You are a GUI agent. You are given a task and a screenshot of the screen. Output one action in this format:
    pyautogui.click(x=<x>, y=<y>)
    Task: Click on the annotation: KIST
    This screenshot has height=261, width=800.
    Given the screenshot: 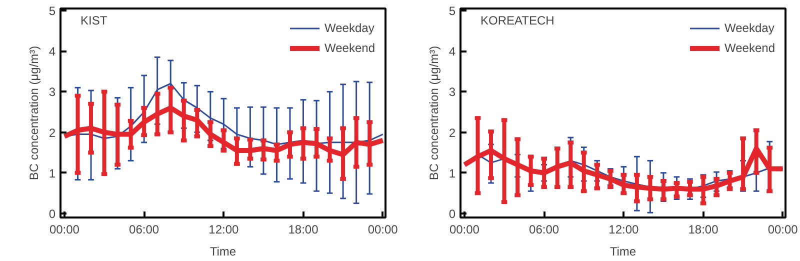 What is the action you would take?
    pyautogui.click(x=94, y=21)
    